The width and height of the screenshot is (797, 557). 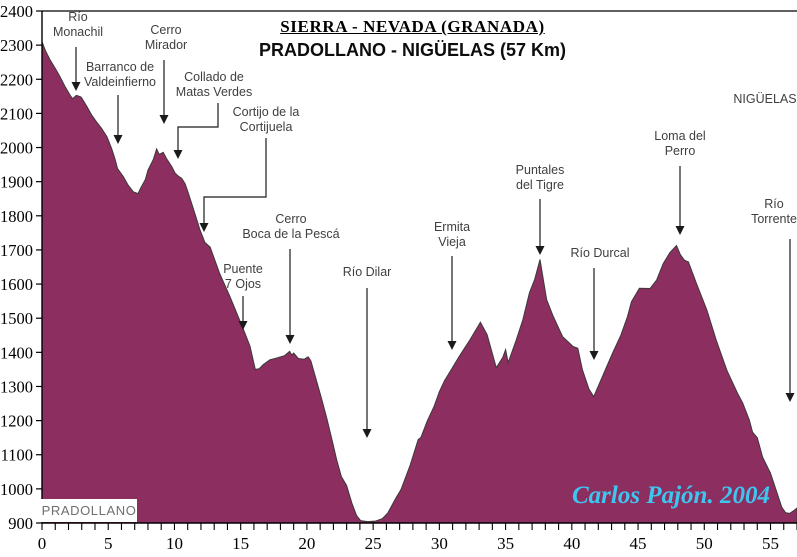 I want to click on y-tick-label: 1100, so click(x=17, y=455).